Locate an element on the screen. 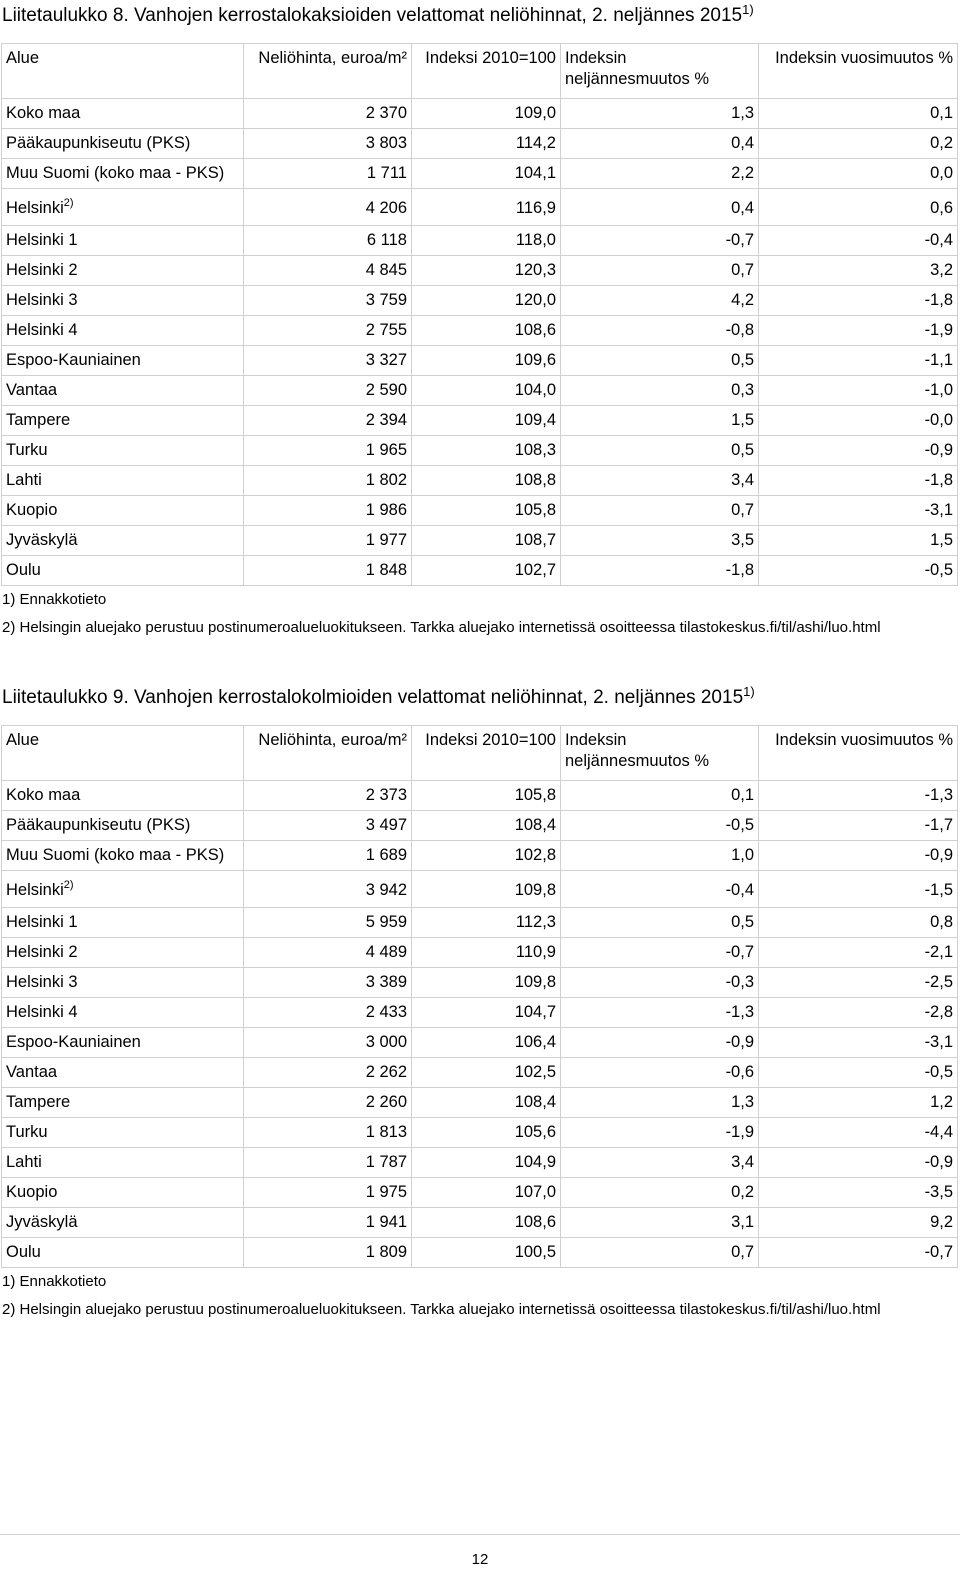  cell-annual-change-text: 0,6 is located at coordinates (941, 207).